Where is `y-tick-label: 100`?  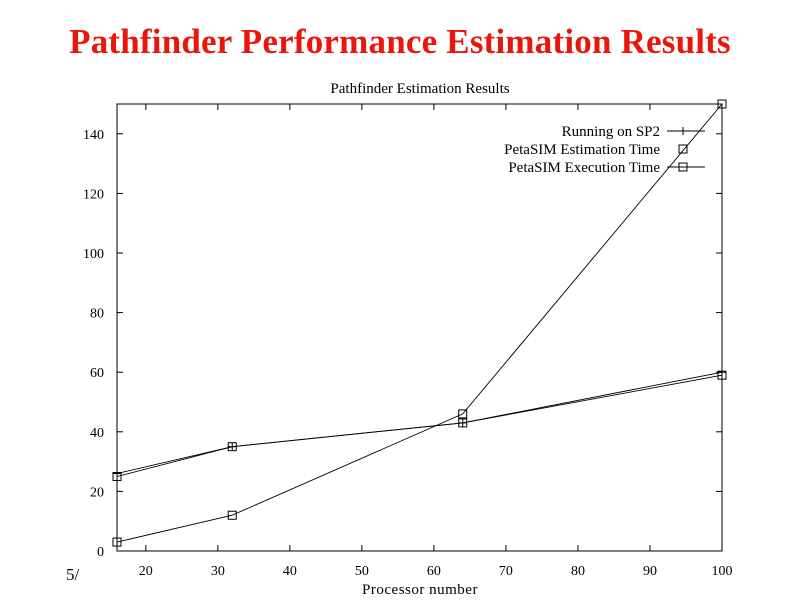 y-tick-label: 100 is located at coordinates (93, 254).